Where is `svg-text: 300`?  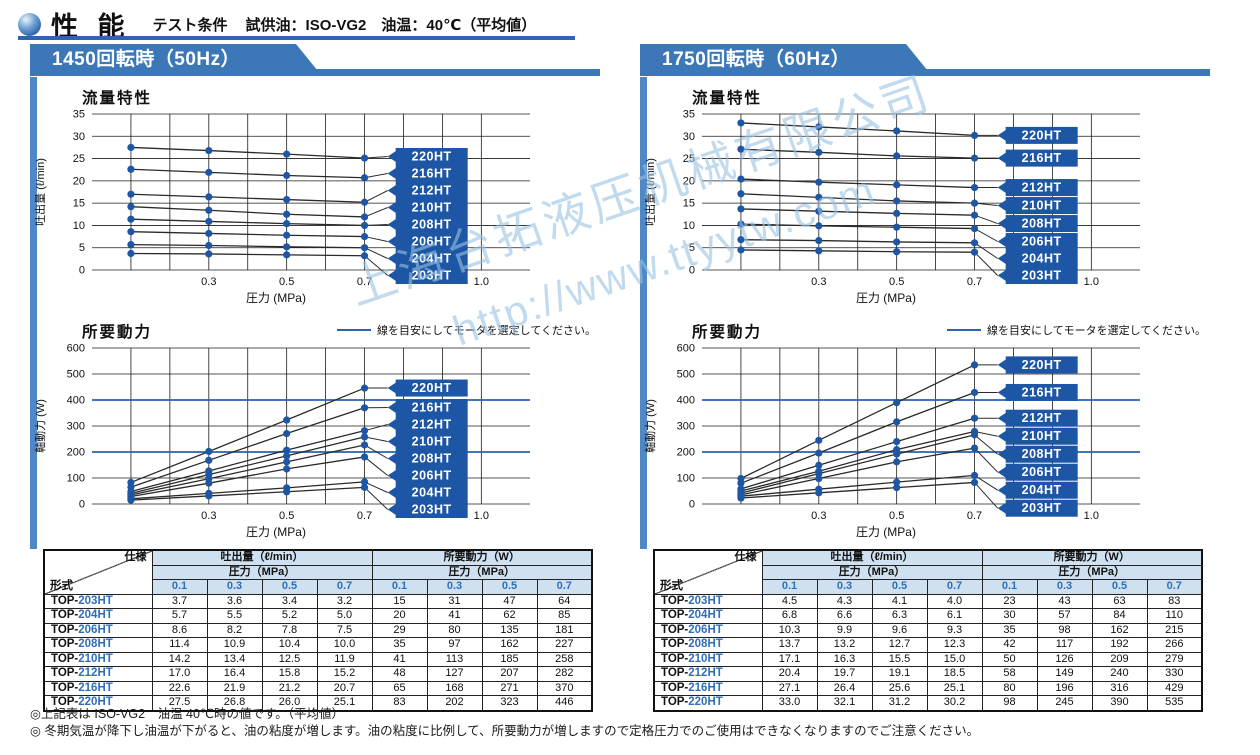 svg-text: 300 is located at coordinates (686, 427).